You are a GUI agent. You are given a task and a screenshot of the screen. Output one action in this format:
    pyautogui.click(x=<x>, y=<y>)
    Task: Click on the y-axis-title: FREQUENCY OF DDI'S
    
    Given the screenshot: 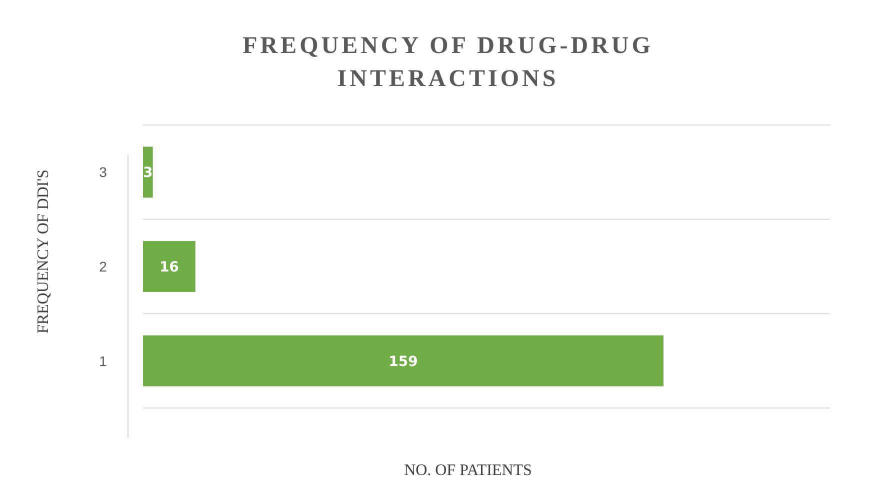 What is the action you would take?
    pyautogui.click(x=43, y=251)
    